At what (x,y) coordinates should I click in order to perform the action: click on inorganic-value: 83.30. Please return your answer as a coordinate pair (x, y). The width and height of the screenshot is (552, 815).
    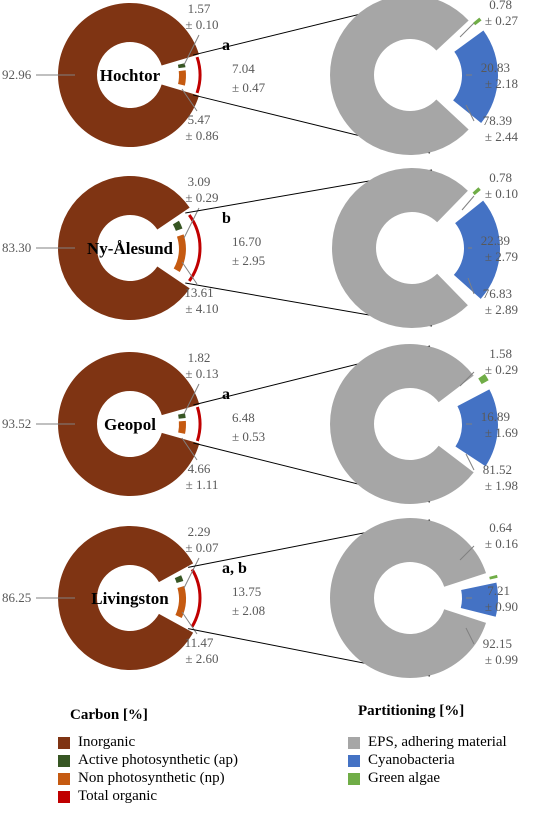
    Looking at the image, I should click on (16, 247).